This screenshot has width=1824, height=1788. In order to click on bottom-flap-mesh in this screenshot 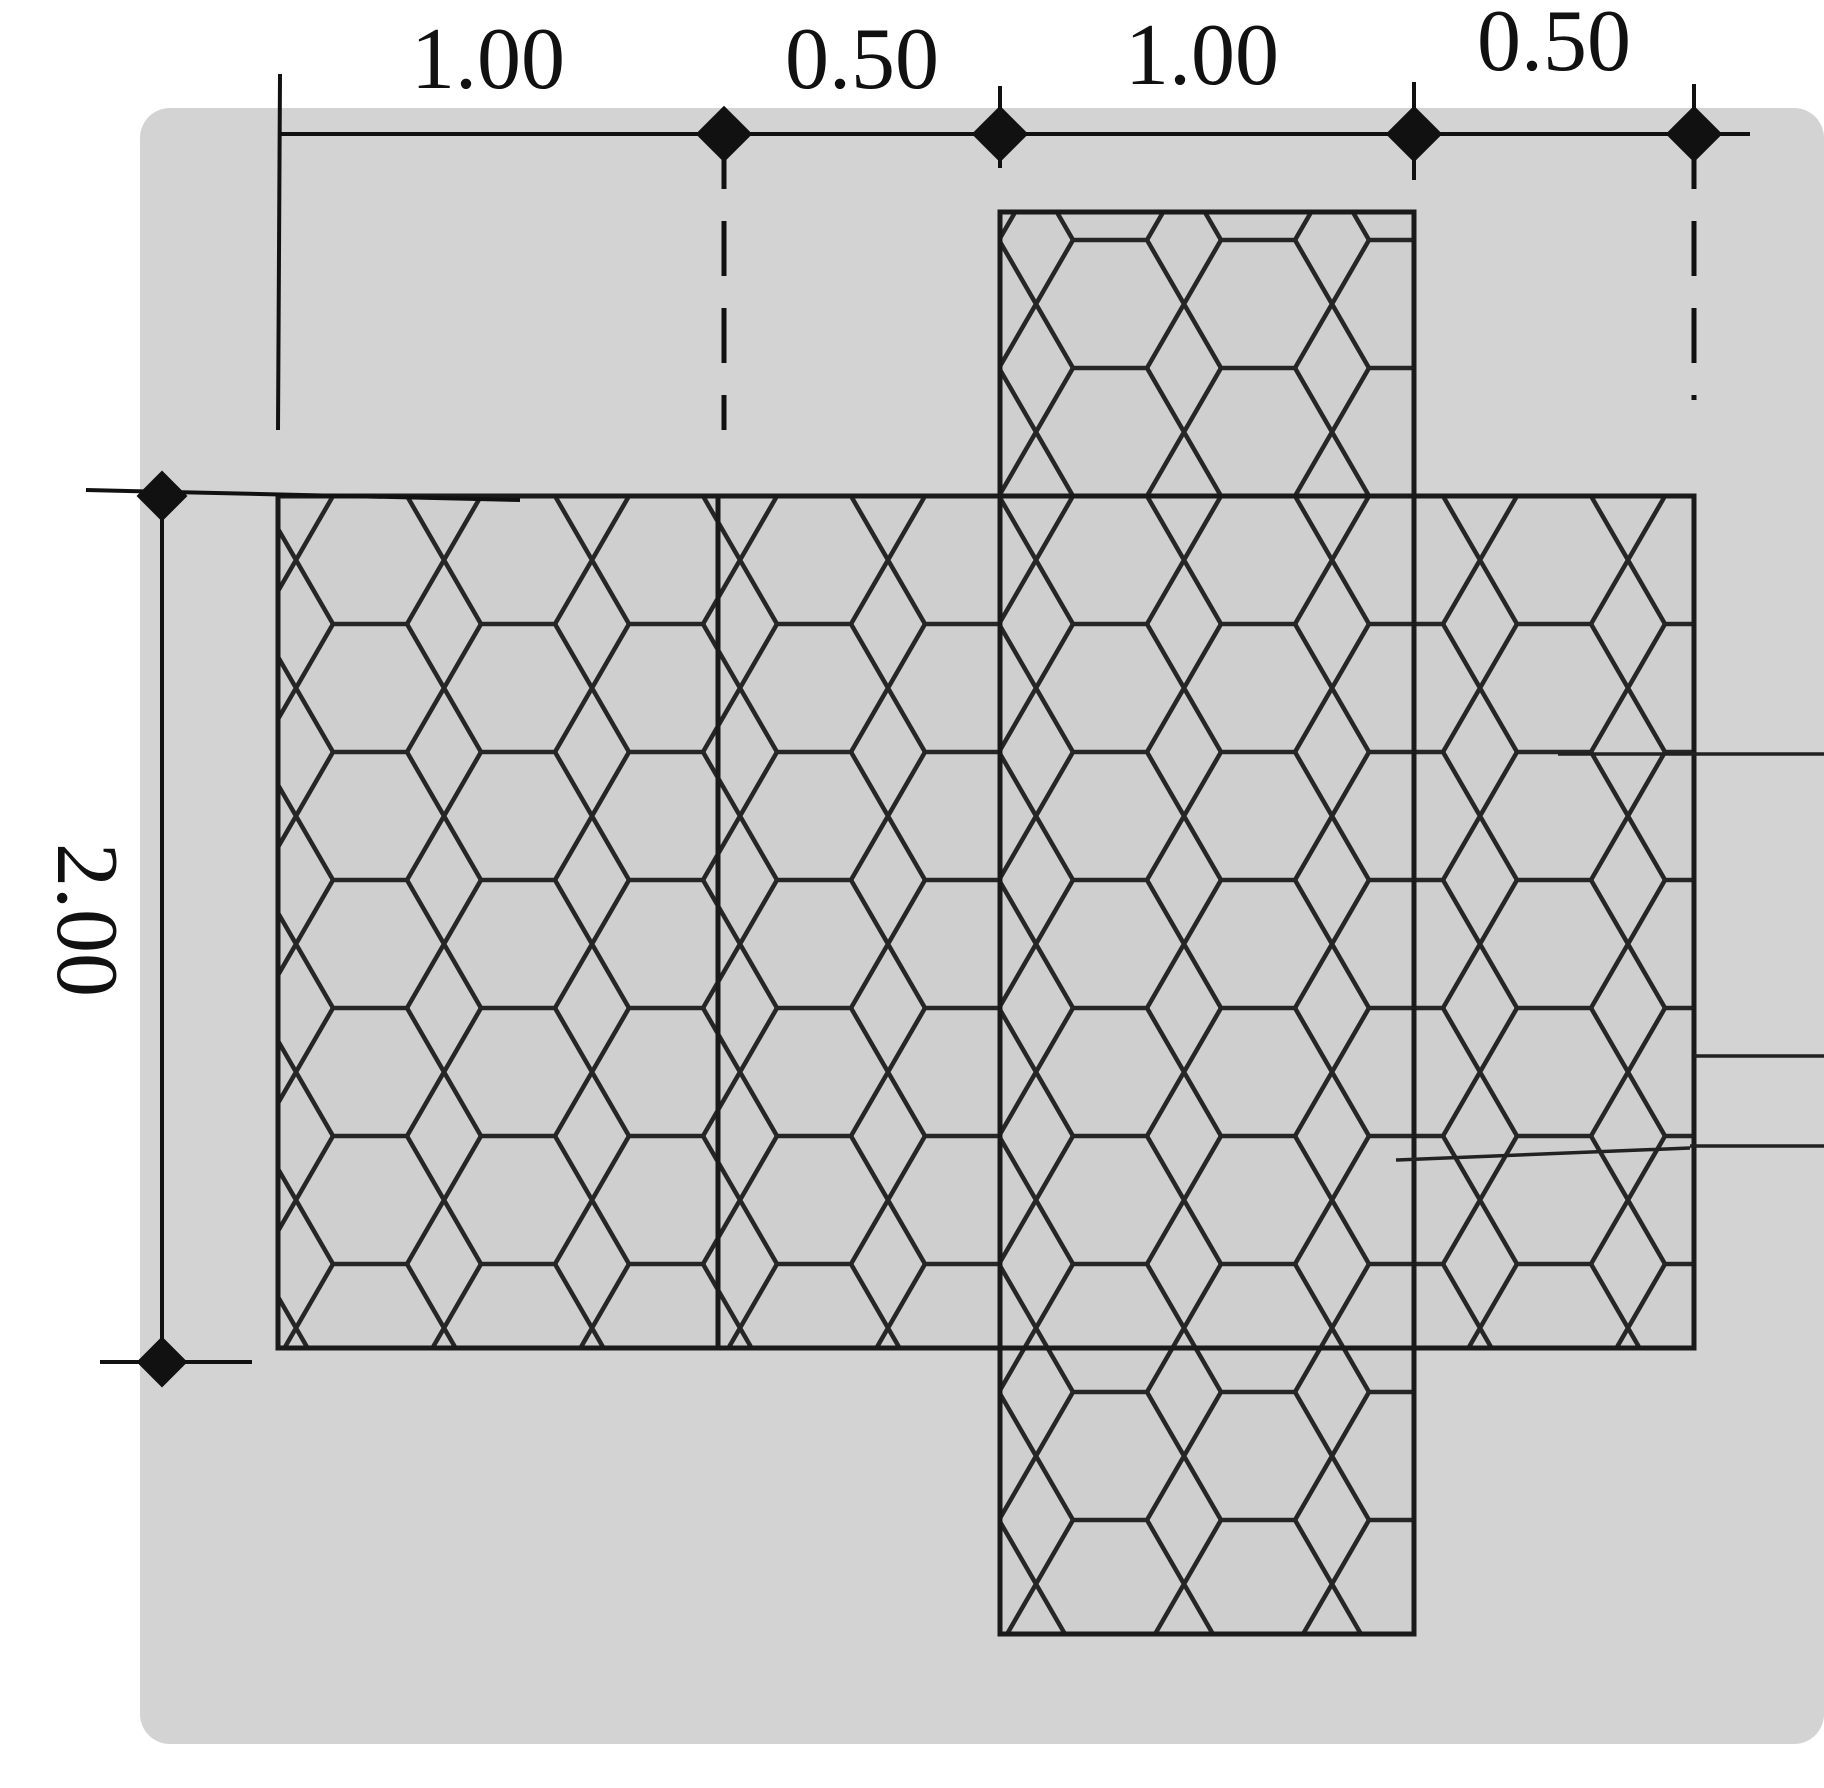, I will do `click(1207, 1491)`.